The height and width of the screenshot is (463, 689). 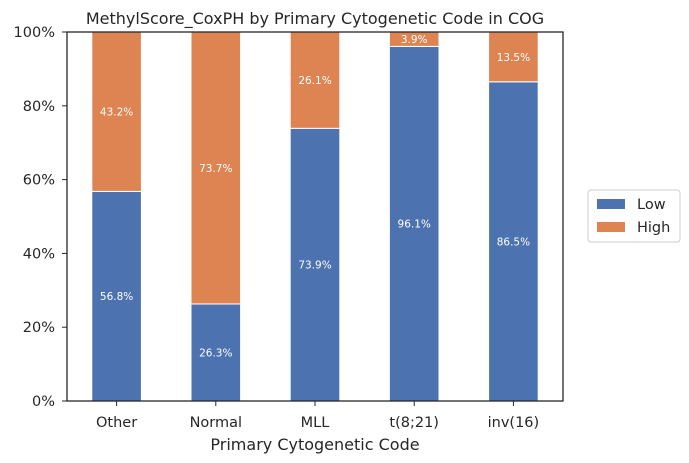 What do you see at coordinates (611, 204) in the screenshot?
I see `legend-swatch-low` at bounding box center [611, 204].